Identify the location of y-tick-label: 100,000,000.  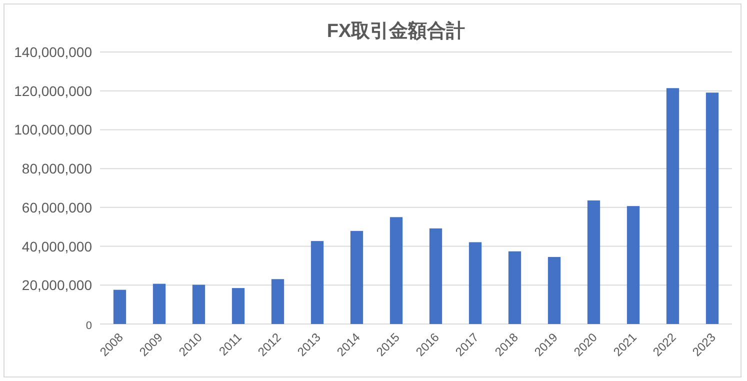
(53, 130).